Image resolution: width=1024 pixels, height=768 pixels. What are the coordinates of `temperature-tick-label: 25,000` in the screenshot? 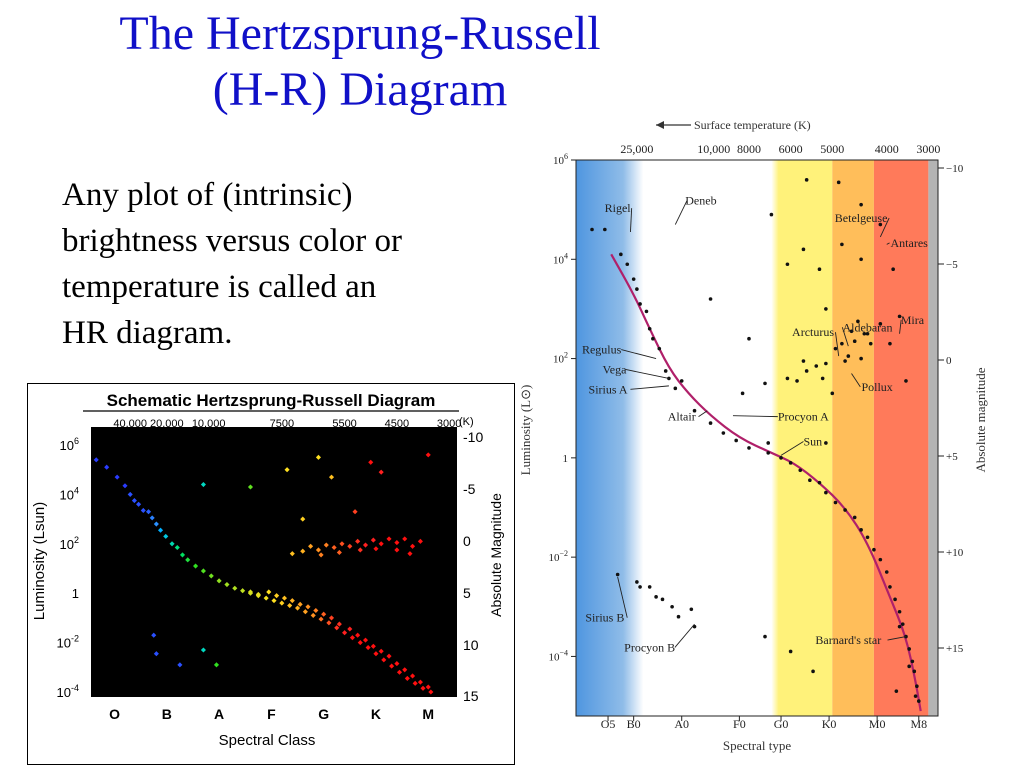 It's located at (636, 149).